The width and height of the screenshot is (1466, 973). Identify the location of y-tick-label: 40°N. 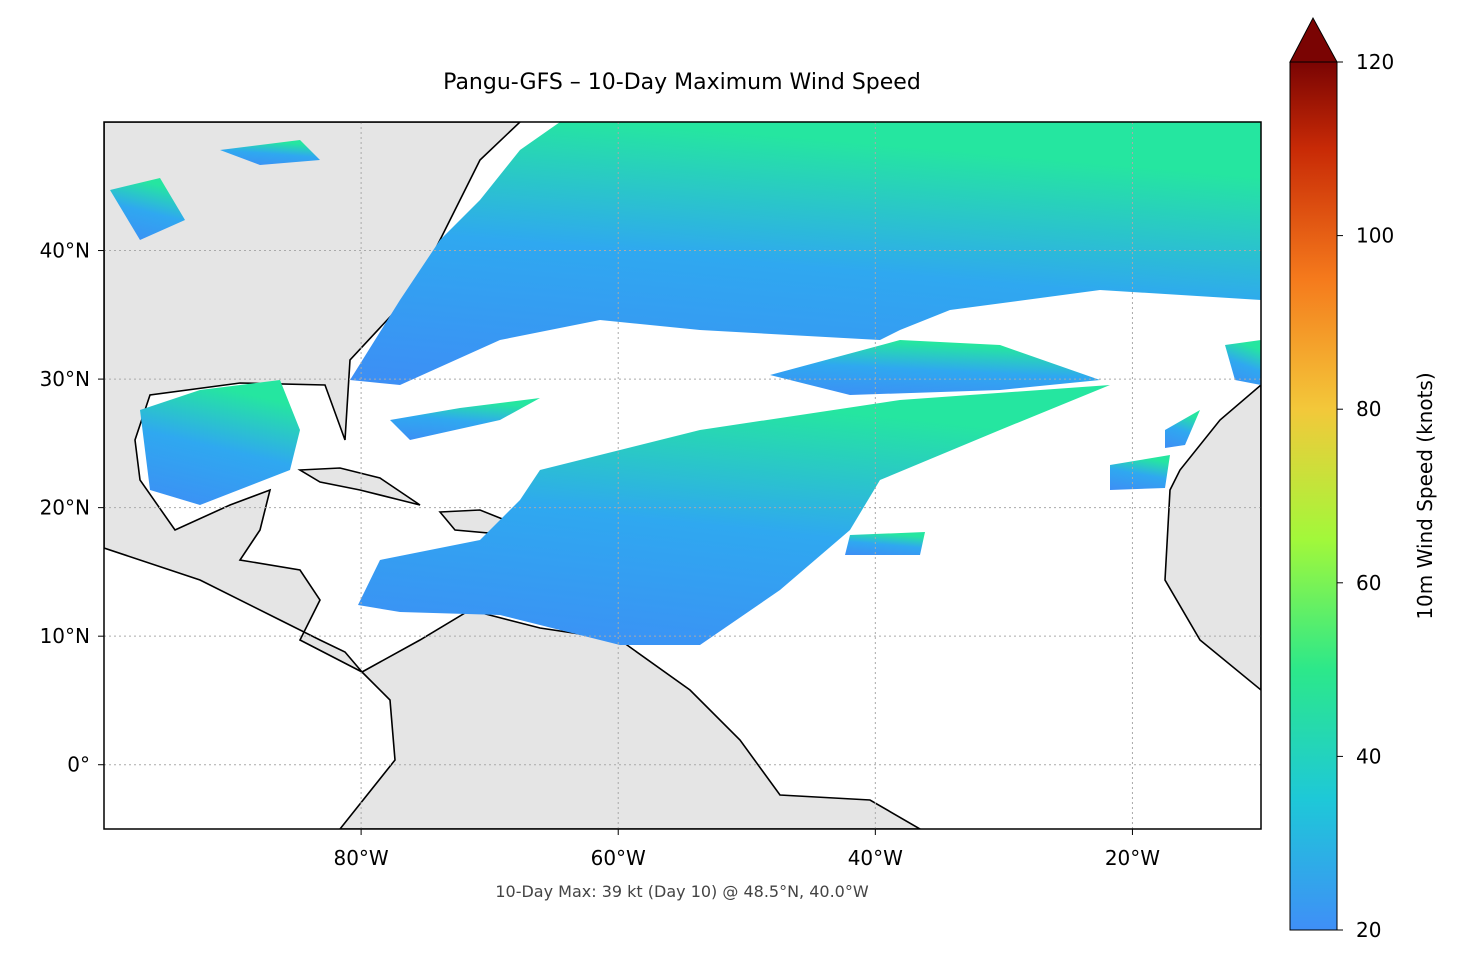
(65, 251).